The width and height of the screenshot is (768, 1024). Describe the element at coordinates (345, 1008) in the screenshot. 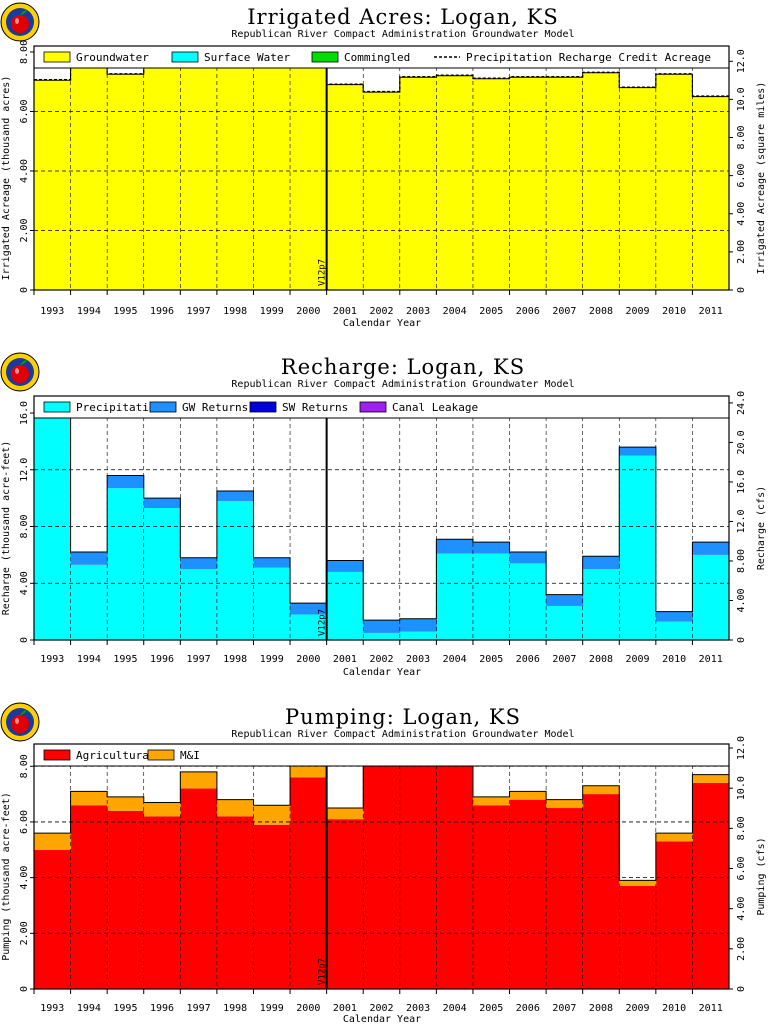

I see `xtick-label: 2001` at that location.